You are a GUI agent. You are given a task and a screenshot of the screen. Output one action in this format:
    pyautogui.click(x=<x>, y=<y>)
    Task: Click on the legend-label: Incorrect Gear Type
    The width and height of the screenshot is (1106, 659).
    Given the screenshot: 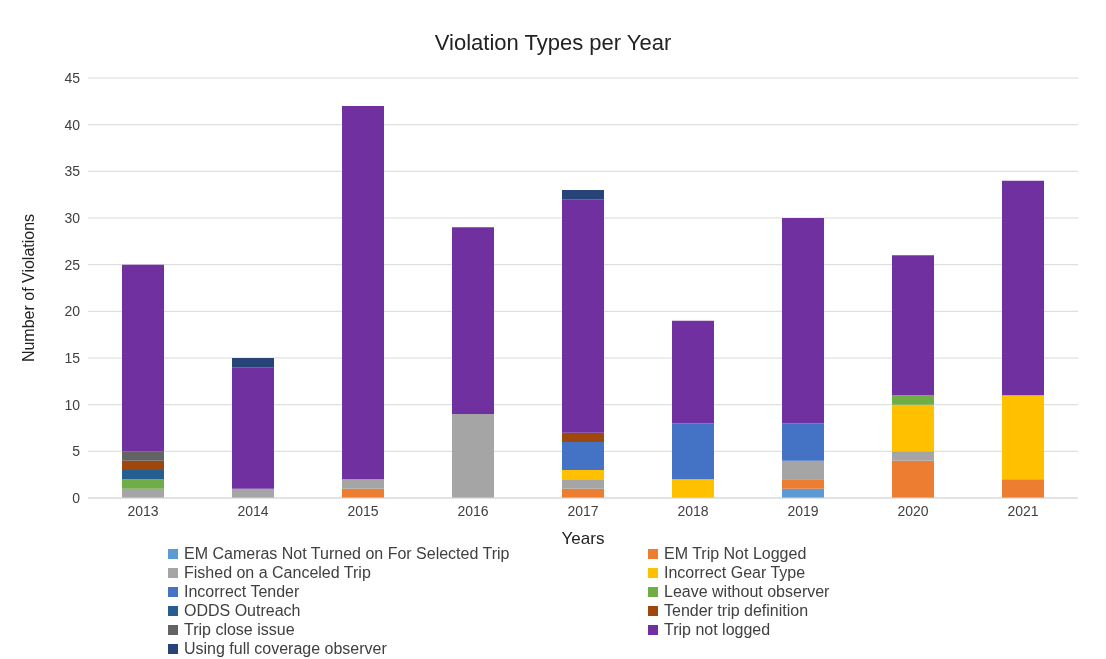 What is the action you would take?
    pyautogui.click(x=735, y=572)
    